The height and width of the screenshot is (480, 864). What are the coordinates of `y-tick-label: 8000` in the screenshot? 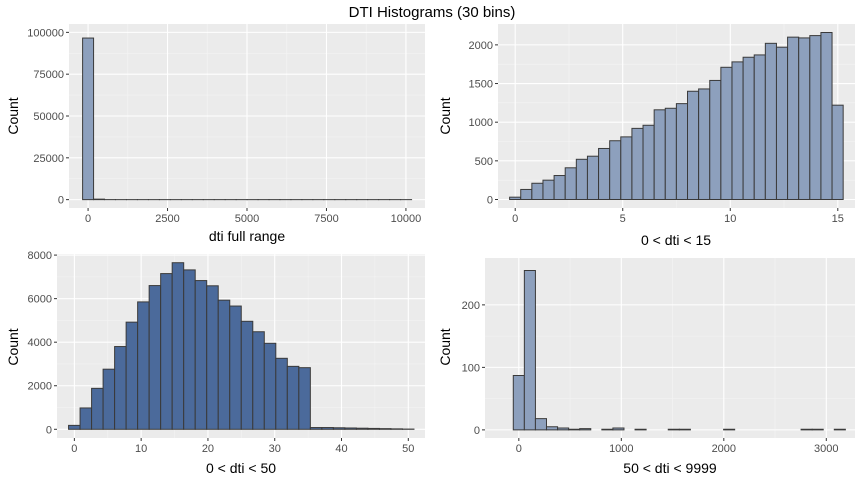 It's located at (40, 256).